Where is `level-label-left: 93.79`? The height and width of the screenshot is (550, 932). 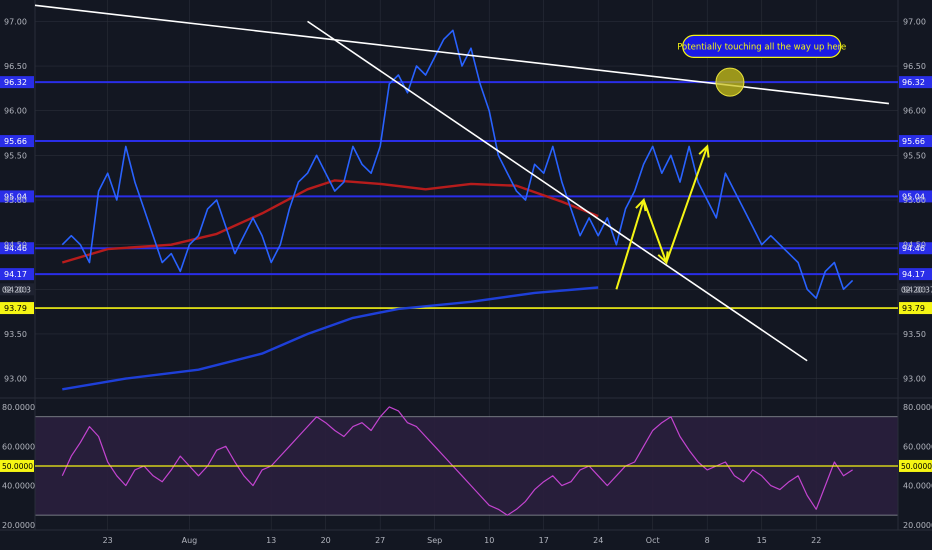
level-label-left: 93.79 is located at coordinates (15, 308).